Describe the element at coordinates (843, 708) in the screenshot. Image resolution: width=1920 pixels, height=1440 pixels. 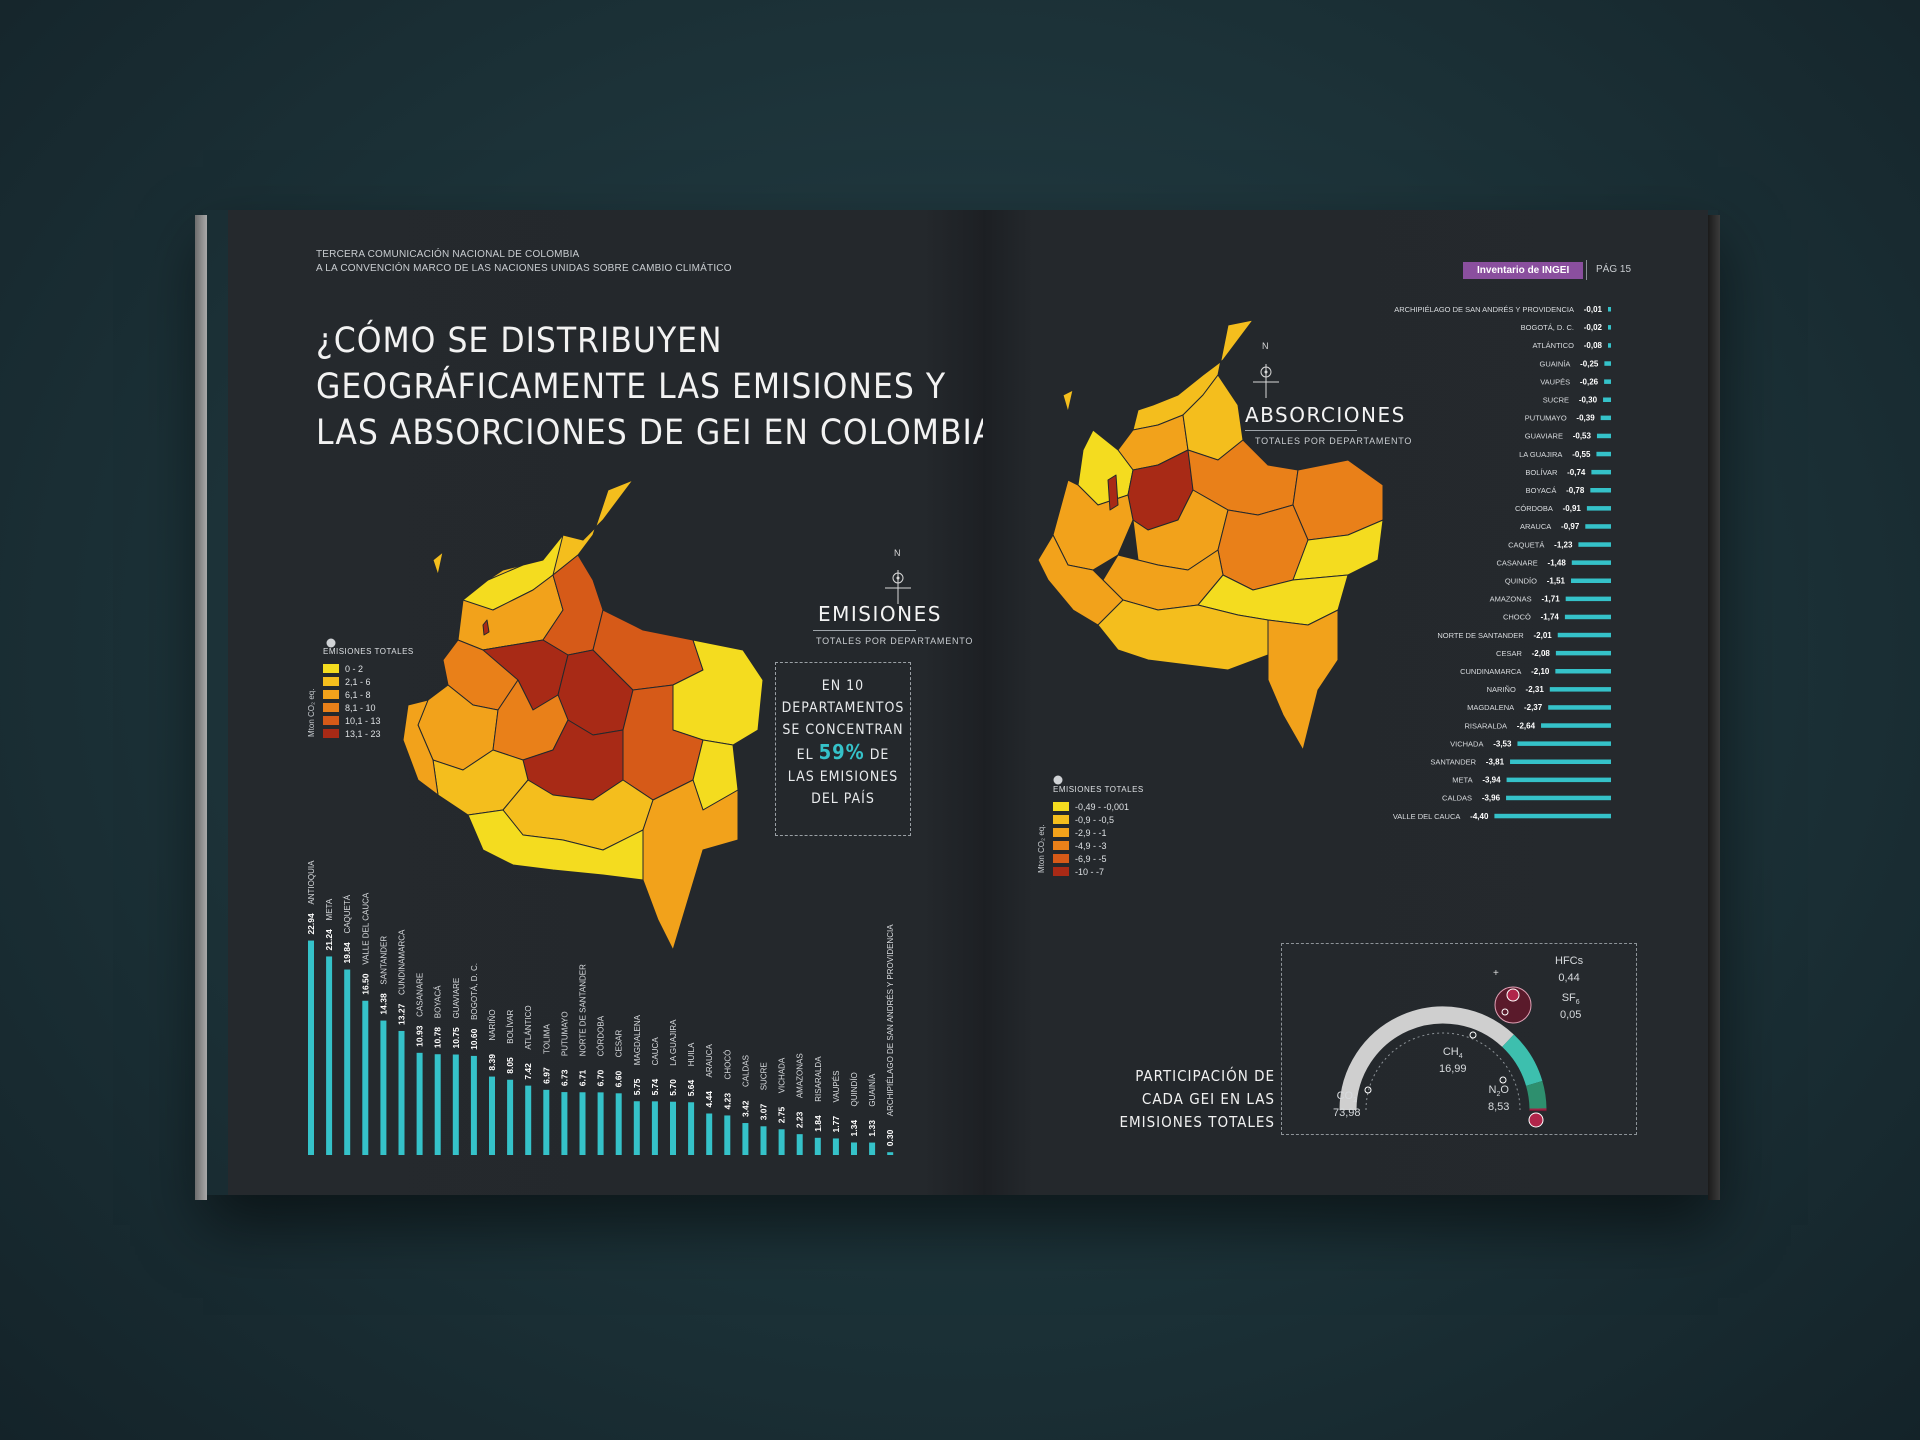
I see `callout-line-2: DEPARTAMENTOS` at that location.